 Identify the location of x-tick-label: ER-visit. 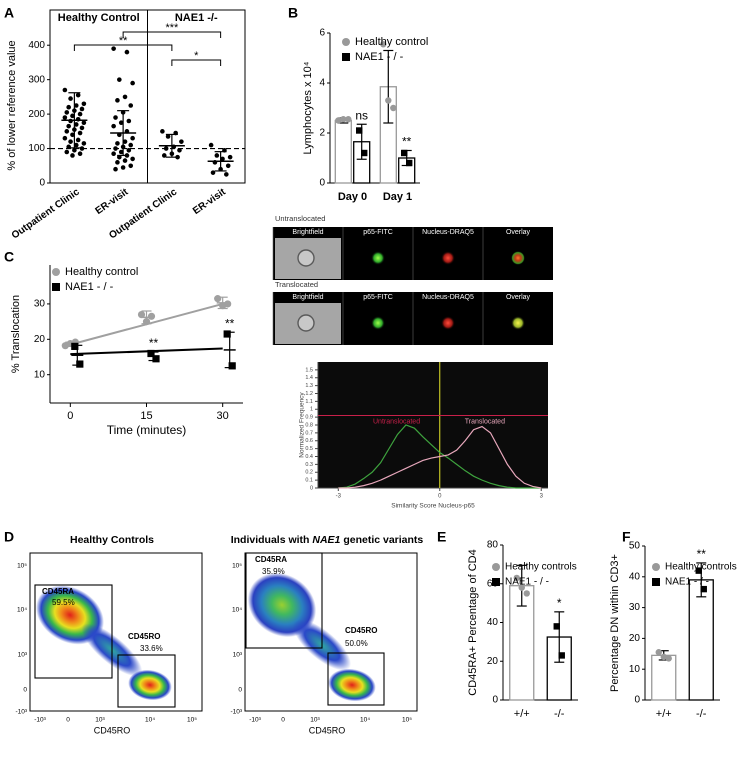
(209, 201).